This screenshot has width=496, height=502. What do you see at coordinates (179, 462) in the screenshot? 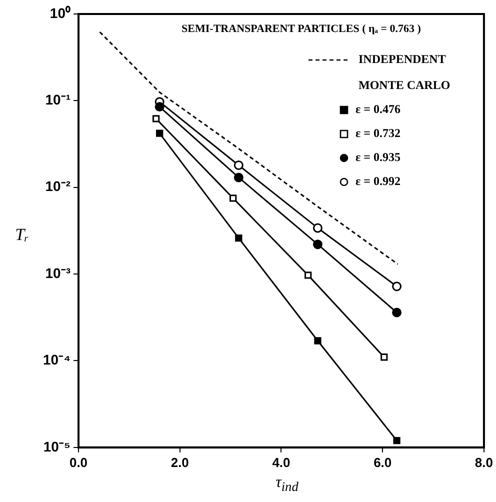
I see `x-tick-label: 2.0` at bounding box center [179, 462].